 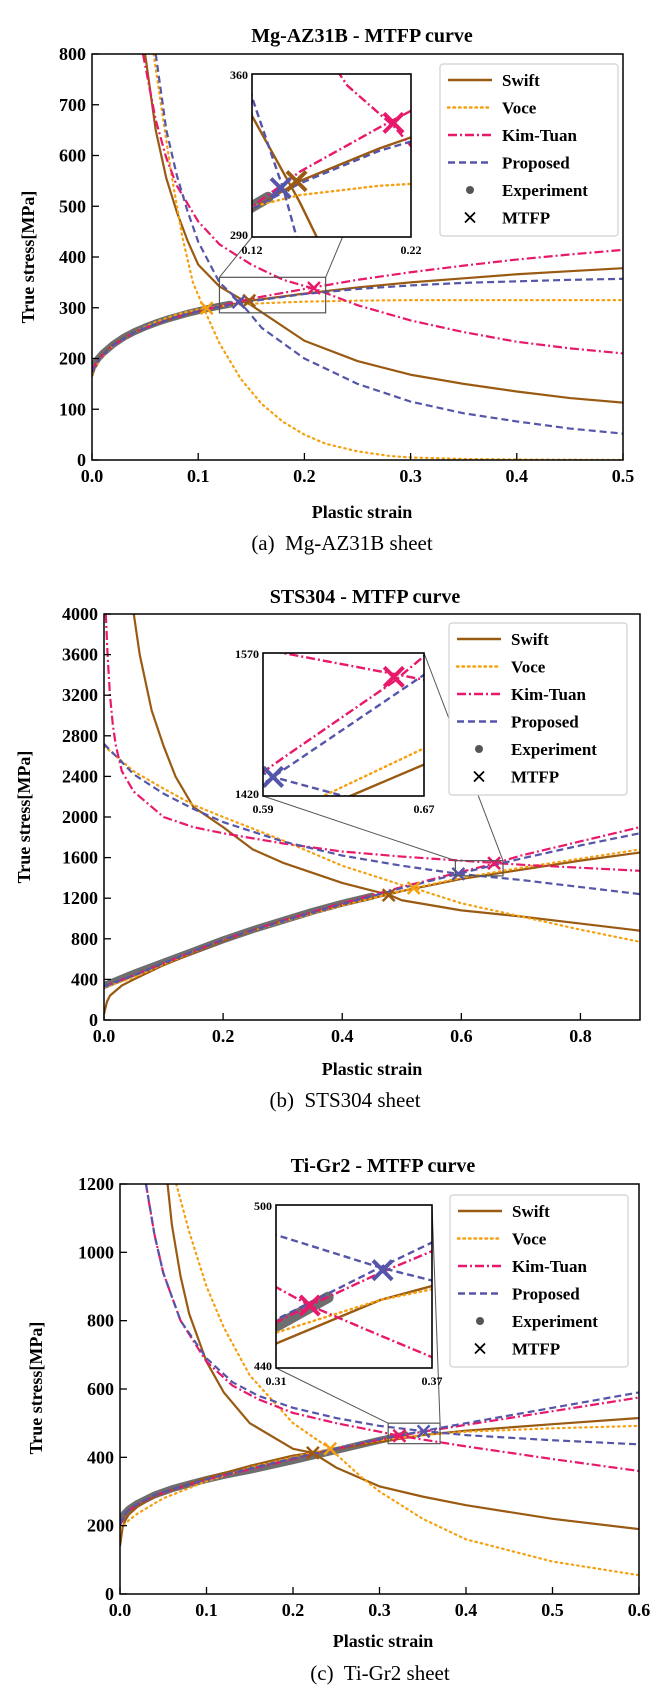 I want to click on legend-label: Proposed, so click(x=536, y=163).